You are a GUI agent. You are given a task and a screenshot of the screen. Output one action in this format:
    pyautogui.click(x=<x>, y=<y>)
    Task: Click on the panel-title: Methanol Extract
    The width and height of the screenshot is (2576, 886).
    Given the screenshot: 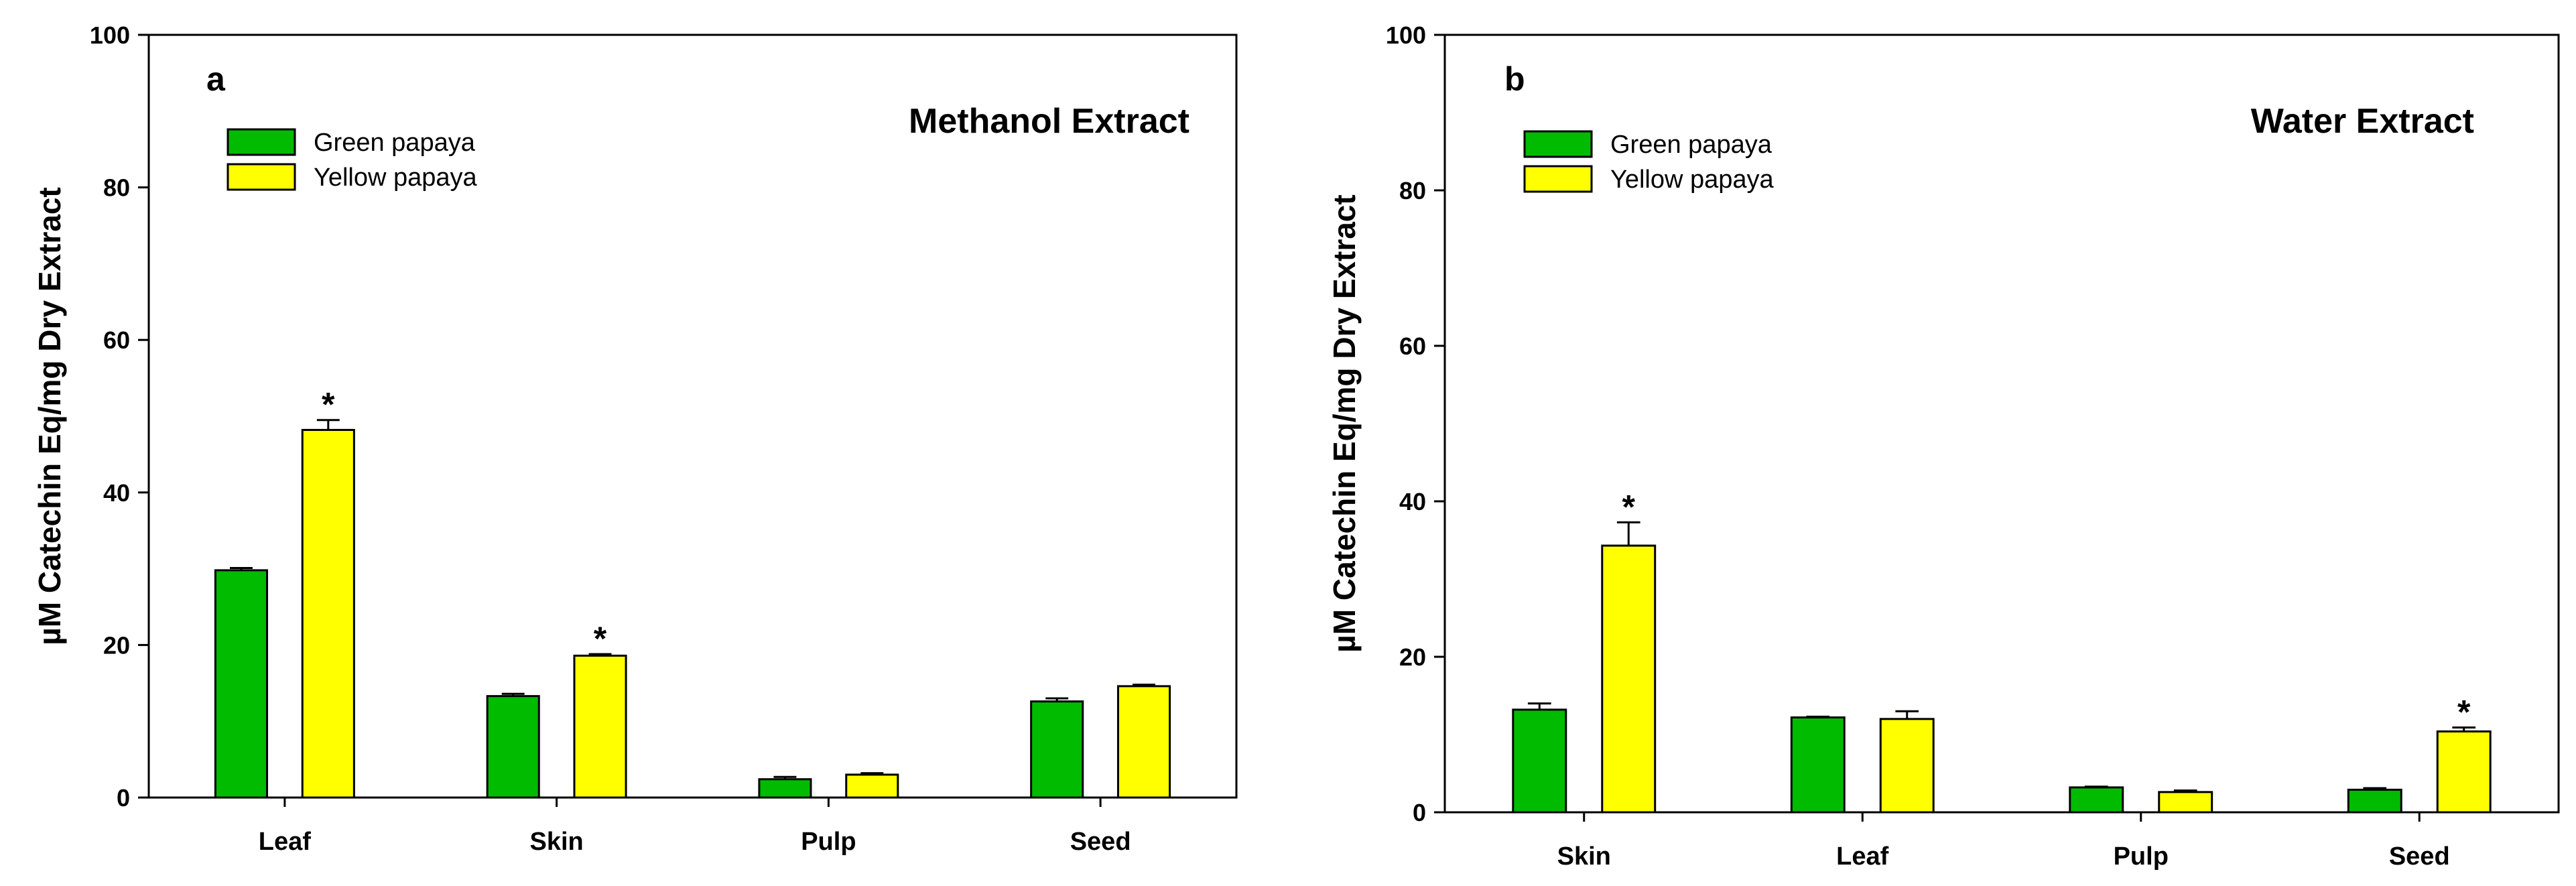 What is the action you would take?
    pyautogui.click(x=1049, y=121)
    